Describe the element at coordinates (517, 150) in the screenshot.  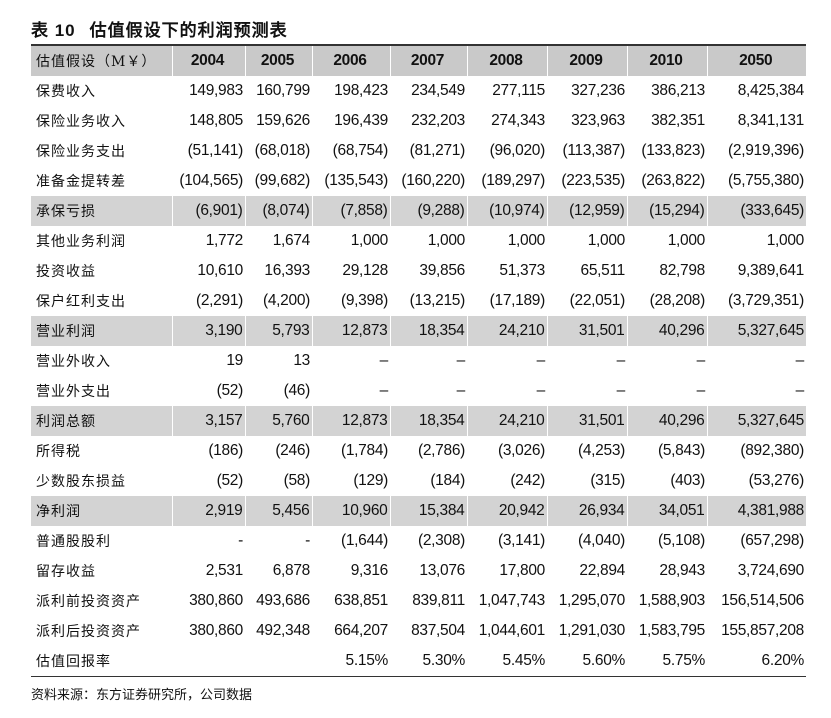
I see `table-cell: (96,020)` at that location.